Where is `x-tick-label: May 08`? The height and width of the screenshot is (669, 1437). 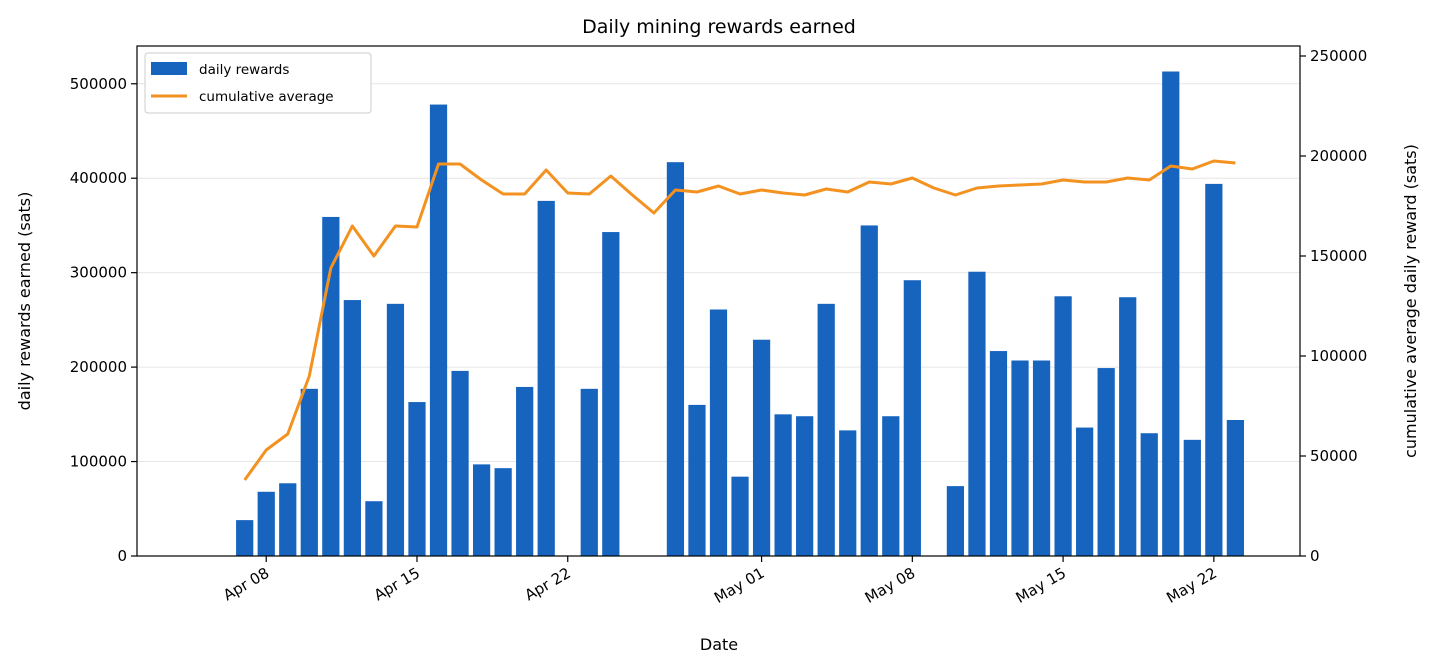 x-tick-label: May 08 is located at coordinates (890, 585).